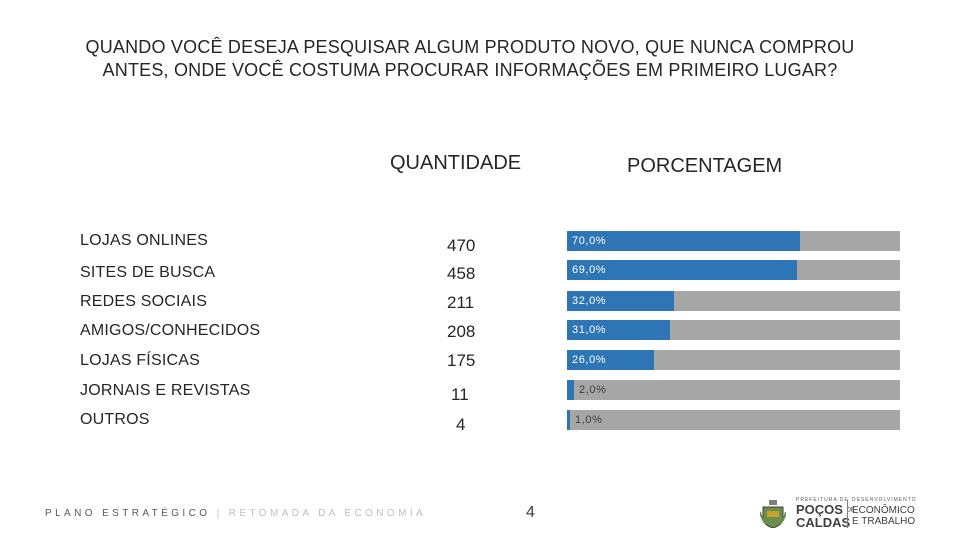  I want to click on quantity-value: 211, so click(461, 302).